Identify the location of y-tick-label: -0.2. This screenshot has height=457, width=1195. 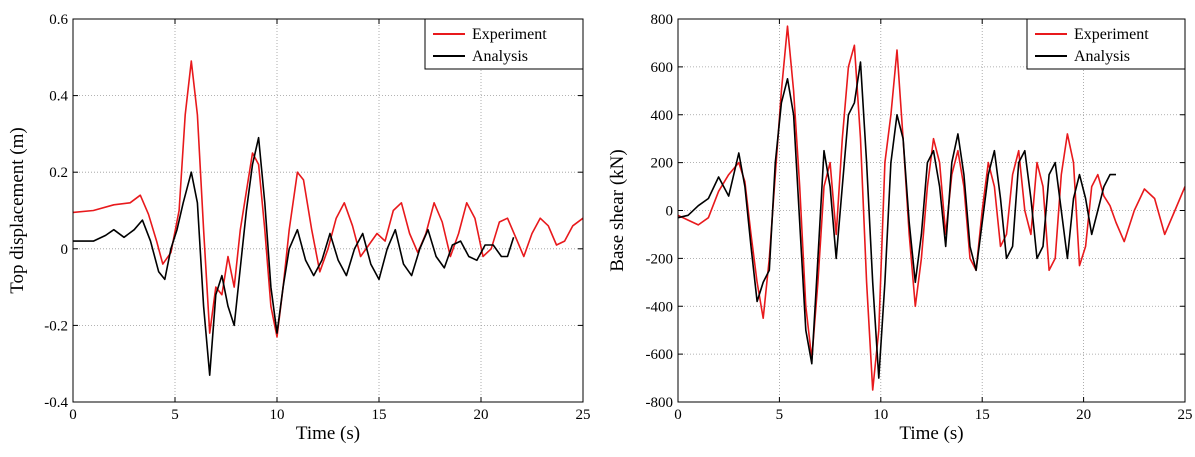
(56, 326).